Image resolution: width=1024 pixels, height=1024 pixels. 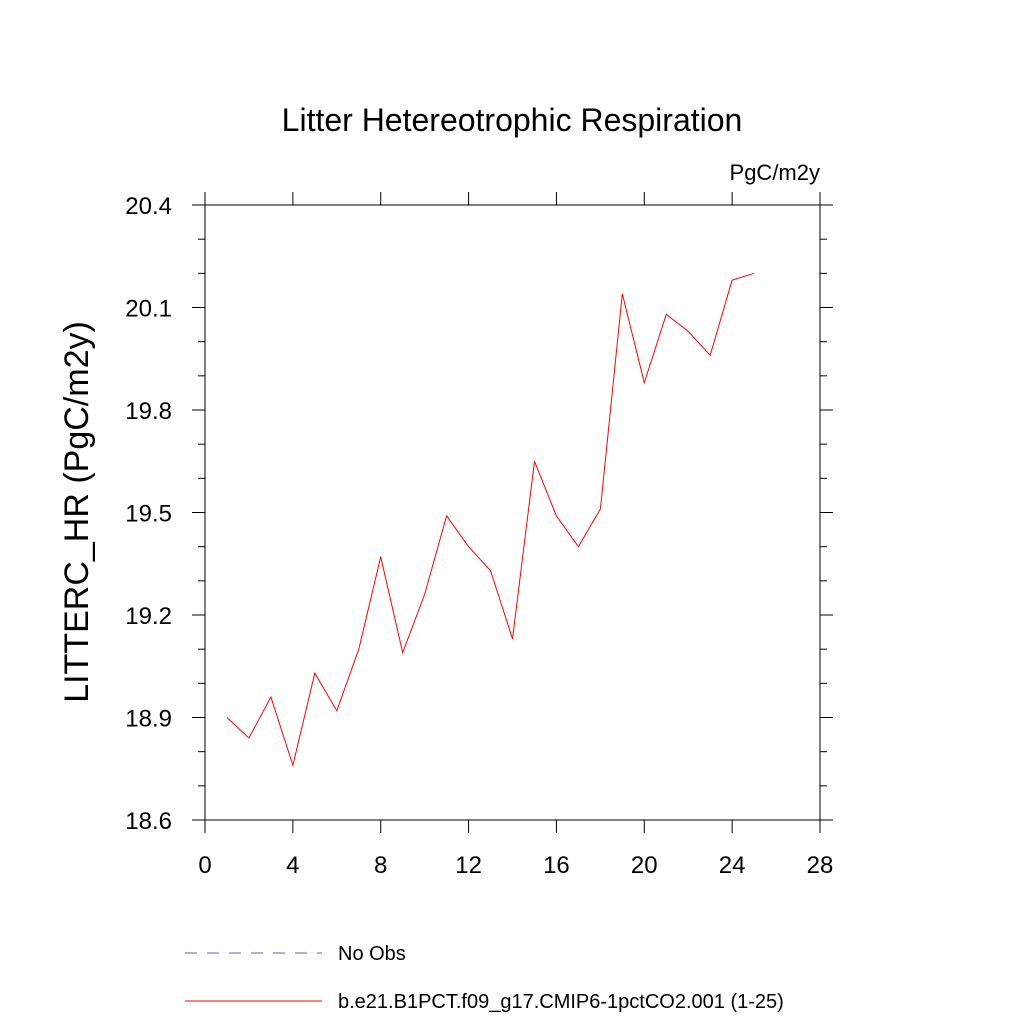 I want to click on y-tick-label: 19.5, so click(x=148, y=514).